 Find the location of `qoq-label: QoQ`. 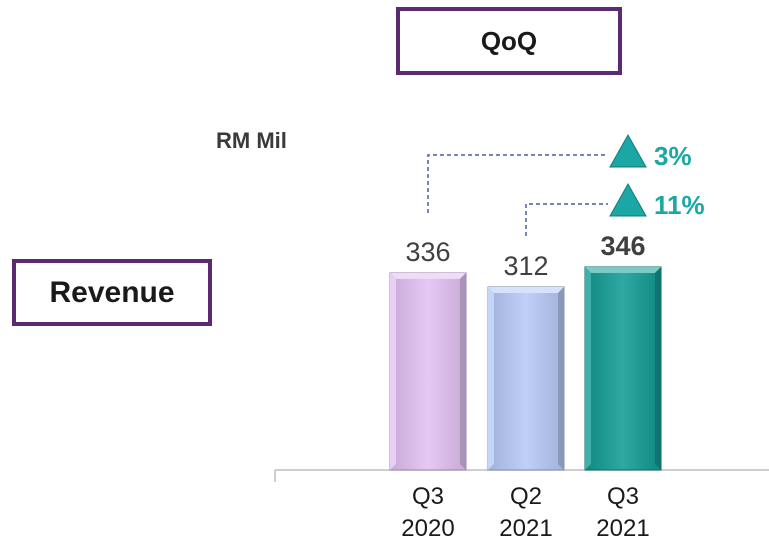

qoq-label: QoQ is located at coordinates (509, 40).